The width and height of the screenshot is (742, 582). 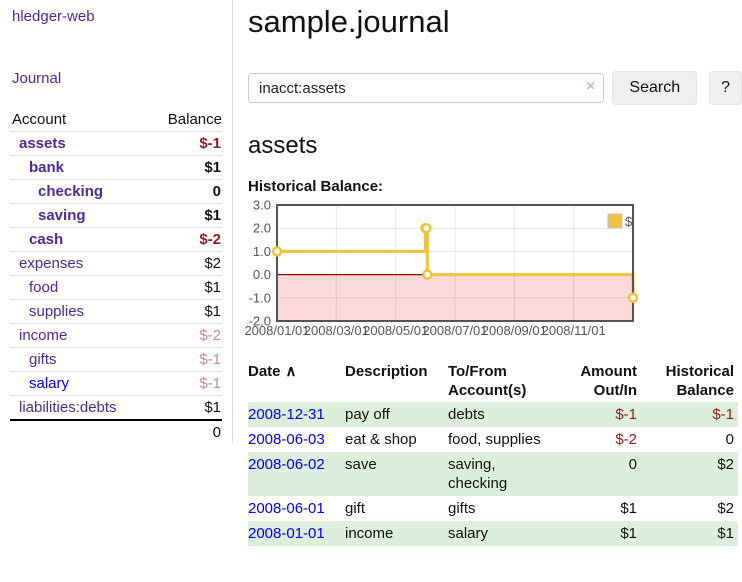 What do you see at coordinates (514, 330) in the screenshot?
I see `svg-text: 2008/09/01` at bounding box center [514, 330].